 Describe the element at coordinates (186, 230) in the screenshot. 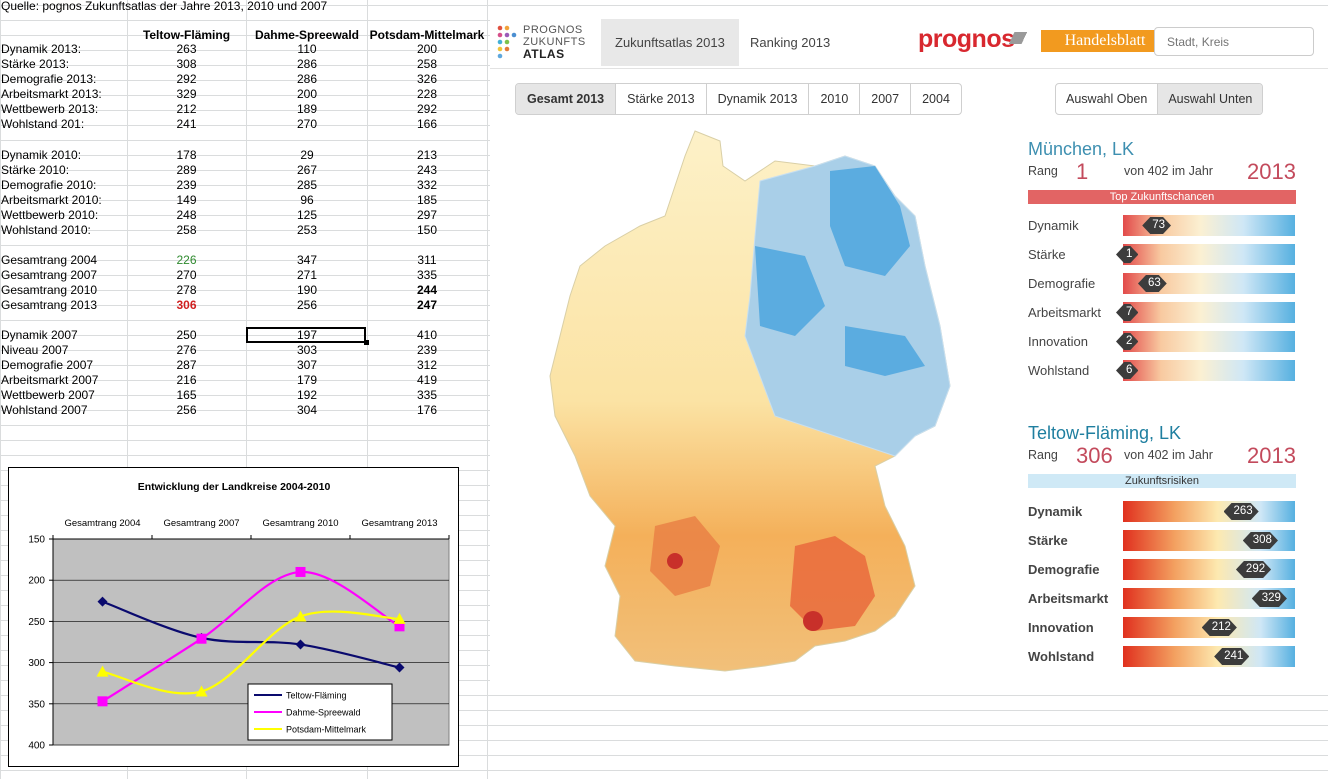

I see `table-cell: 258` at that location.